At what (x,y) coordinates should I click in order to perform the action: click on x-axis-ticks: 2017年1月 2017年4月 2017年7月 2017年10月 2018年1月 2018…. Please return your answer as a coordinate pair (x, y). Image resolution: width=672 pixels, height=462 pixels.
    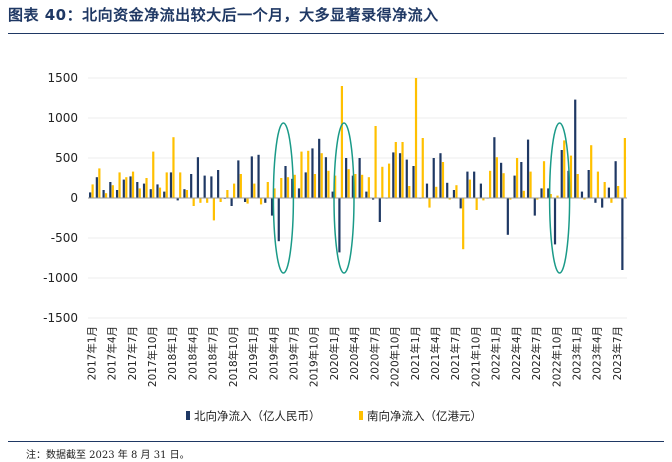
    Looking at the image, I should click on (354, 356).